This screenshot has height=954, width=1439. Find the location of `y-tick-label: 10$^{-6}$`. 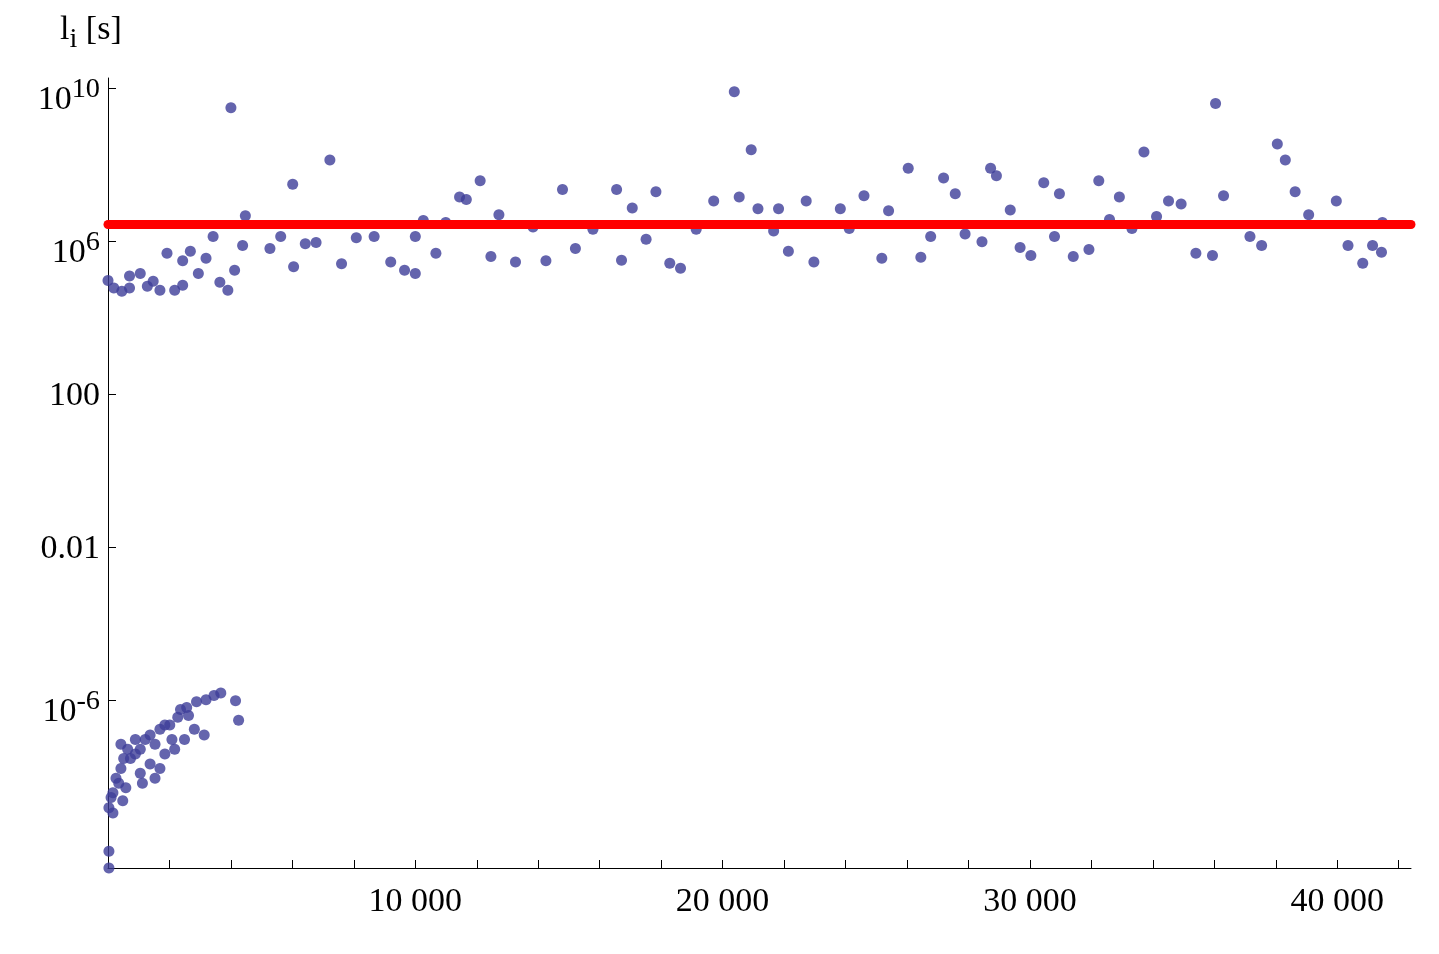

y-tick-label: 10$^{-6}$ is located at coordinates (71, 706).